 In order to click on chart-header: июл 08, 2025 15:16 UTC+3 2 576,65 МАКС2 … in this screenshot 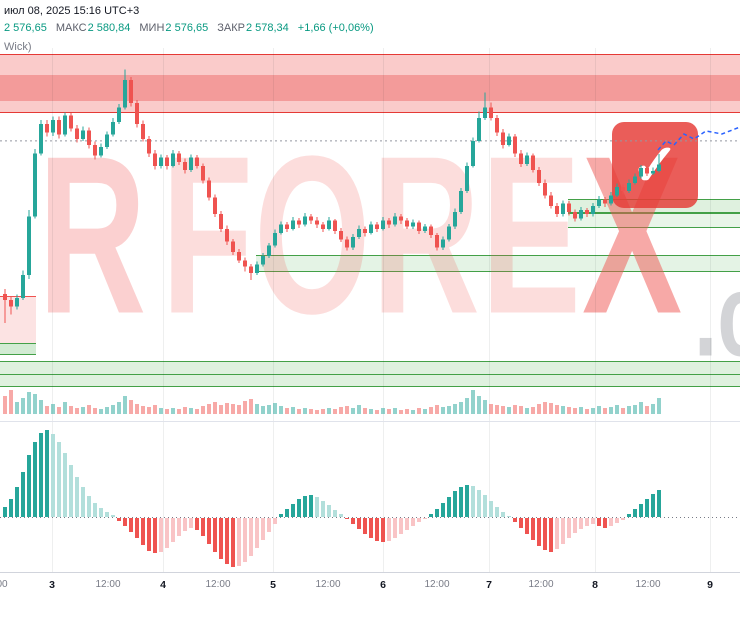, I will do `click(189, 29)`.